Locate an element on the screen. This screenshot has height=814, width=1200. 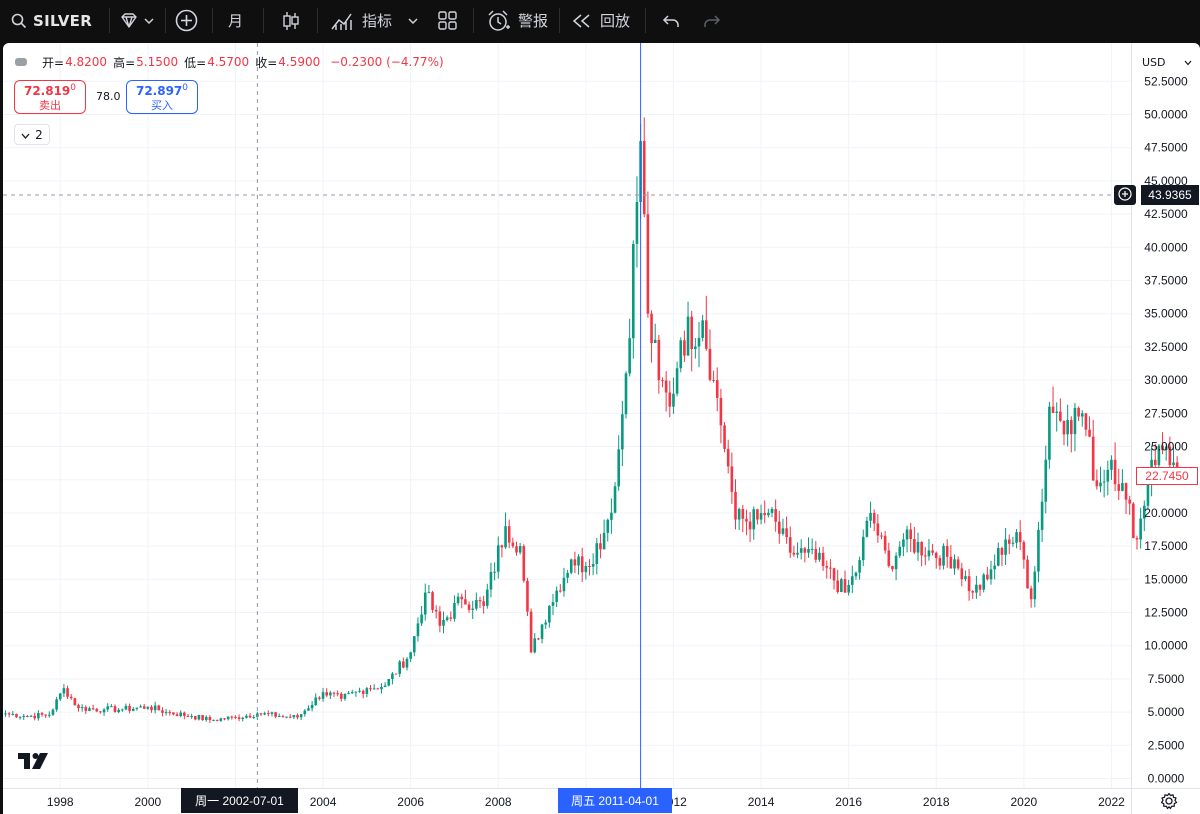
legend-collapse-button is located at coordinates (21, 62).